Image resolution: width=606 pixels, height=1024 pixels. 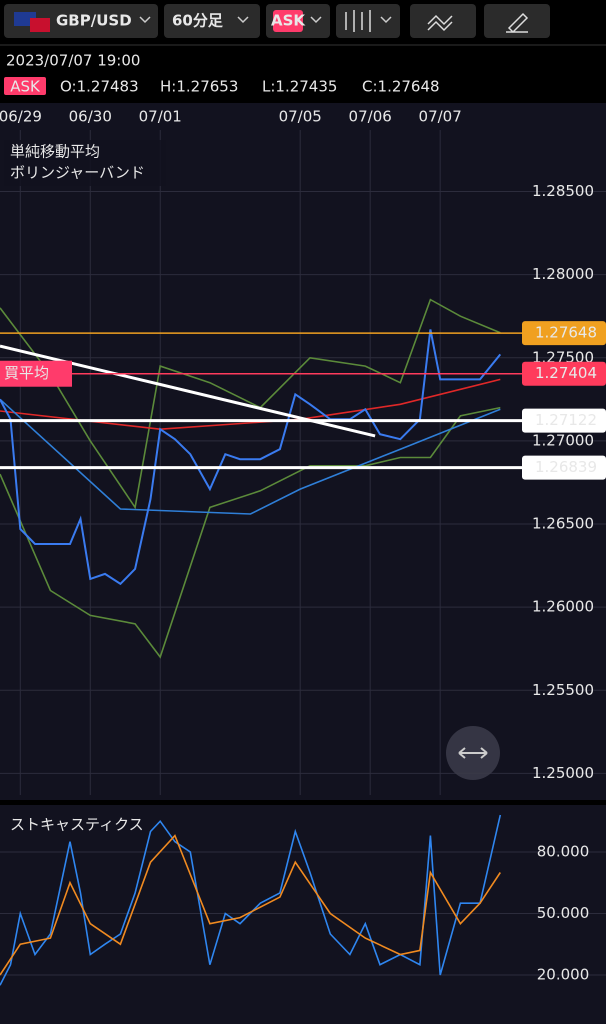 I want to click on indicator-label: ボリンジャーバンド, so click(x=77, y=173).